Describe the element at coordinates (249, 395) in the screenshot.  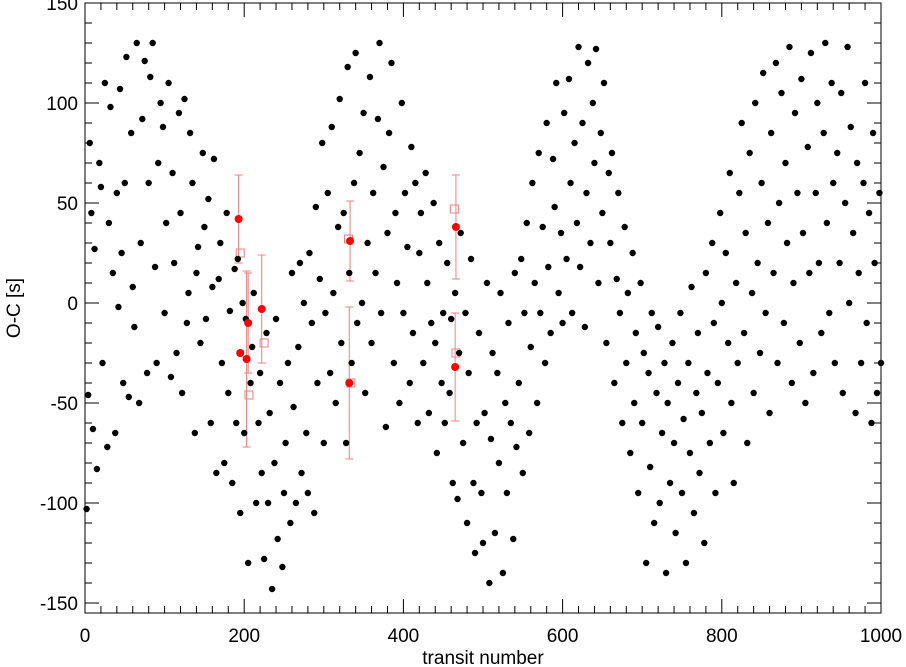
I see `boxed-marker` at that location.